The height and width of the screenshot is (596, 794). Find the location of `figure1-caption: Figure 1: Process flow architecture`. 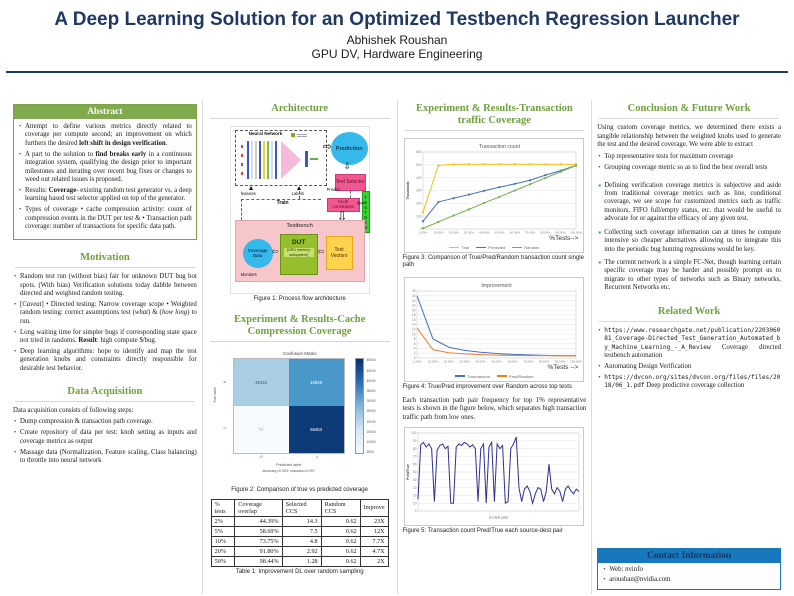

figure1-caption: Figure 1: Process flow architecture is located at coordinates (299, 299).